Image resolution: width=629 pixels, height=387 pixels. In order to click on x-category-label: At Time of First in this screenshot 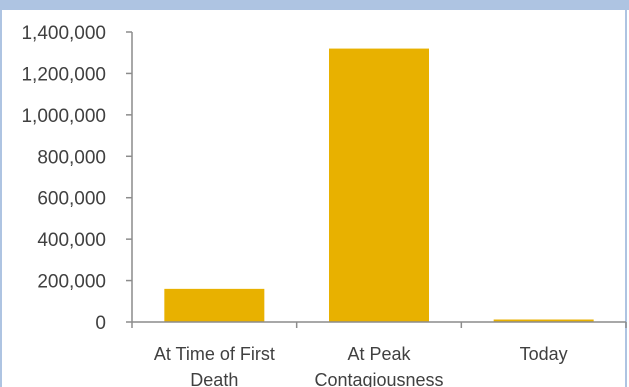, I will do `click(214, 354)`.